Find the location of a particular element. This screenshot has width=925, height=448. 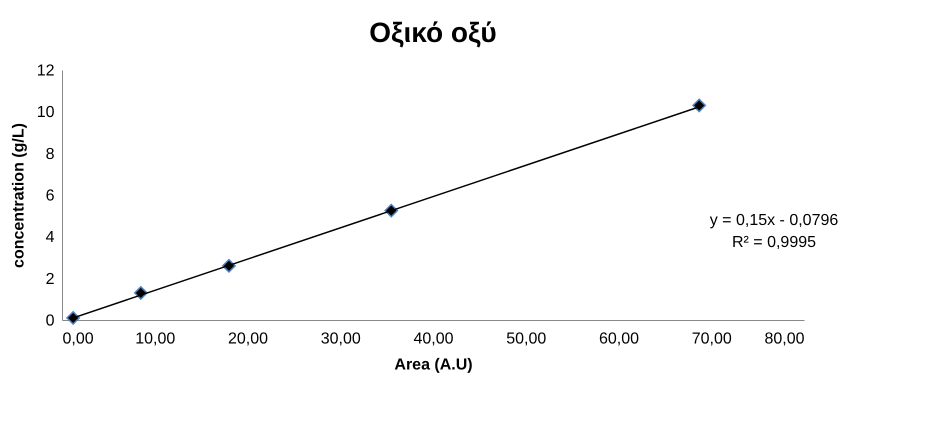

x-tick-label: 40,00 is located at coordinates (433, 339).